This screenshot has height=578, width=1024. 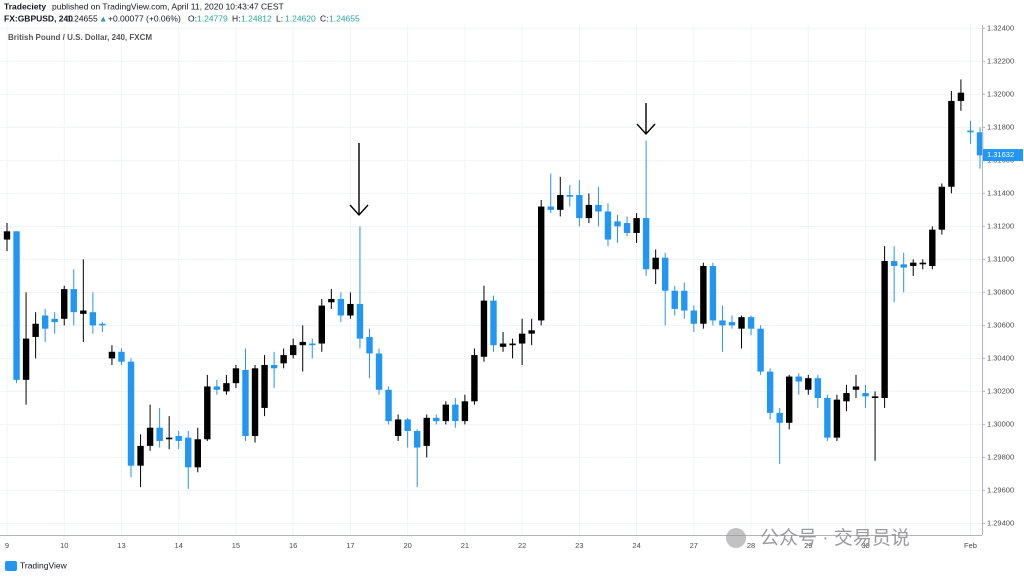 What do you see at coordinates (7, 545) in the screenshot?
I see `x-tick-label: 9` at bounding box center [7, 545].